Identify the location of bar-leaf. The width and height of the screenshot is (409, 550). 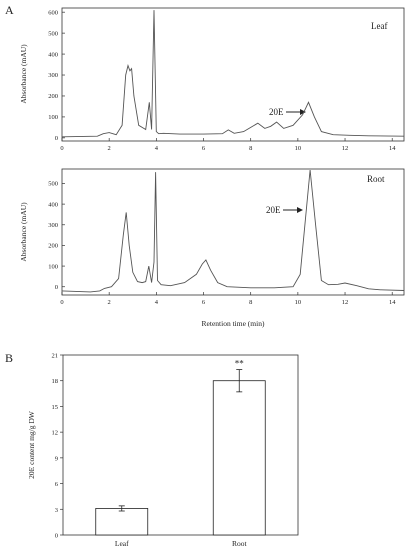
(122, 522).